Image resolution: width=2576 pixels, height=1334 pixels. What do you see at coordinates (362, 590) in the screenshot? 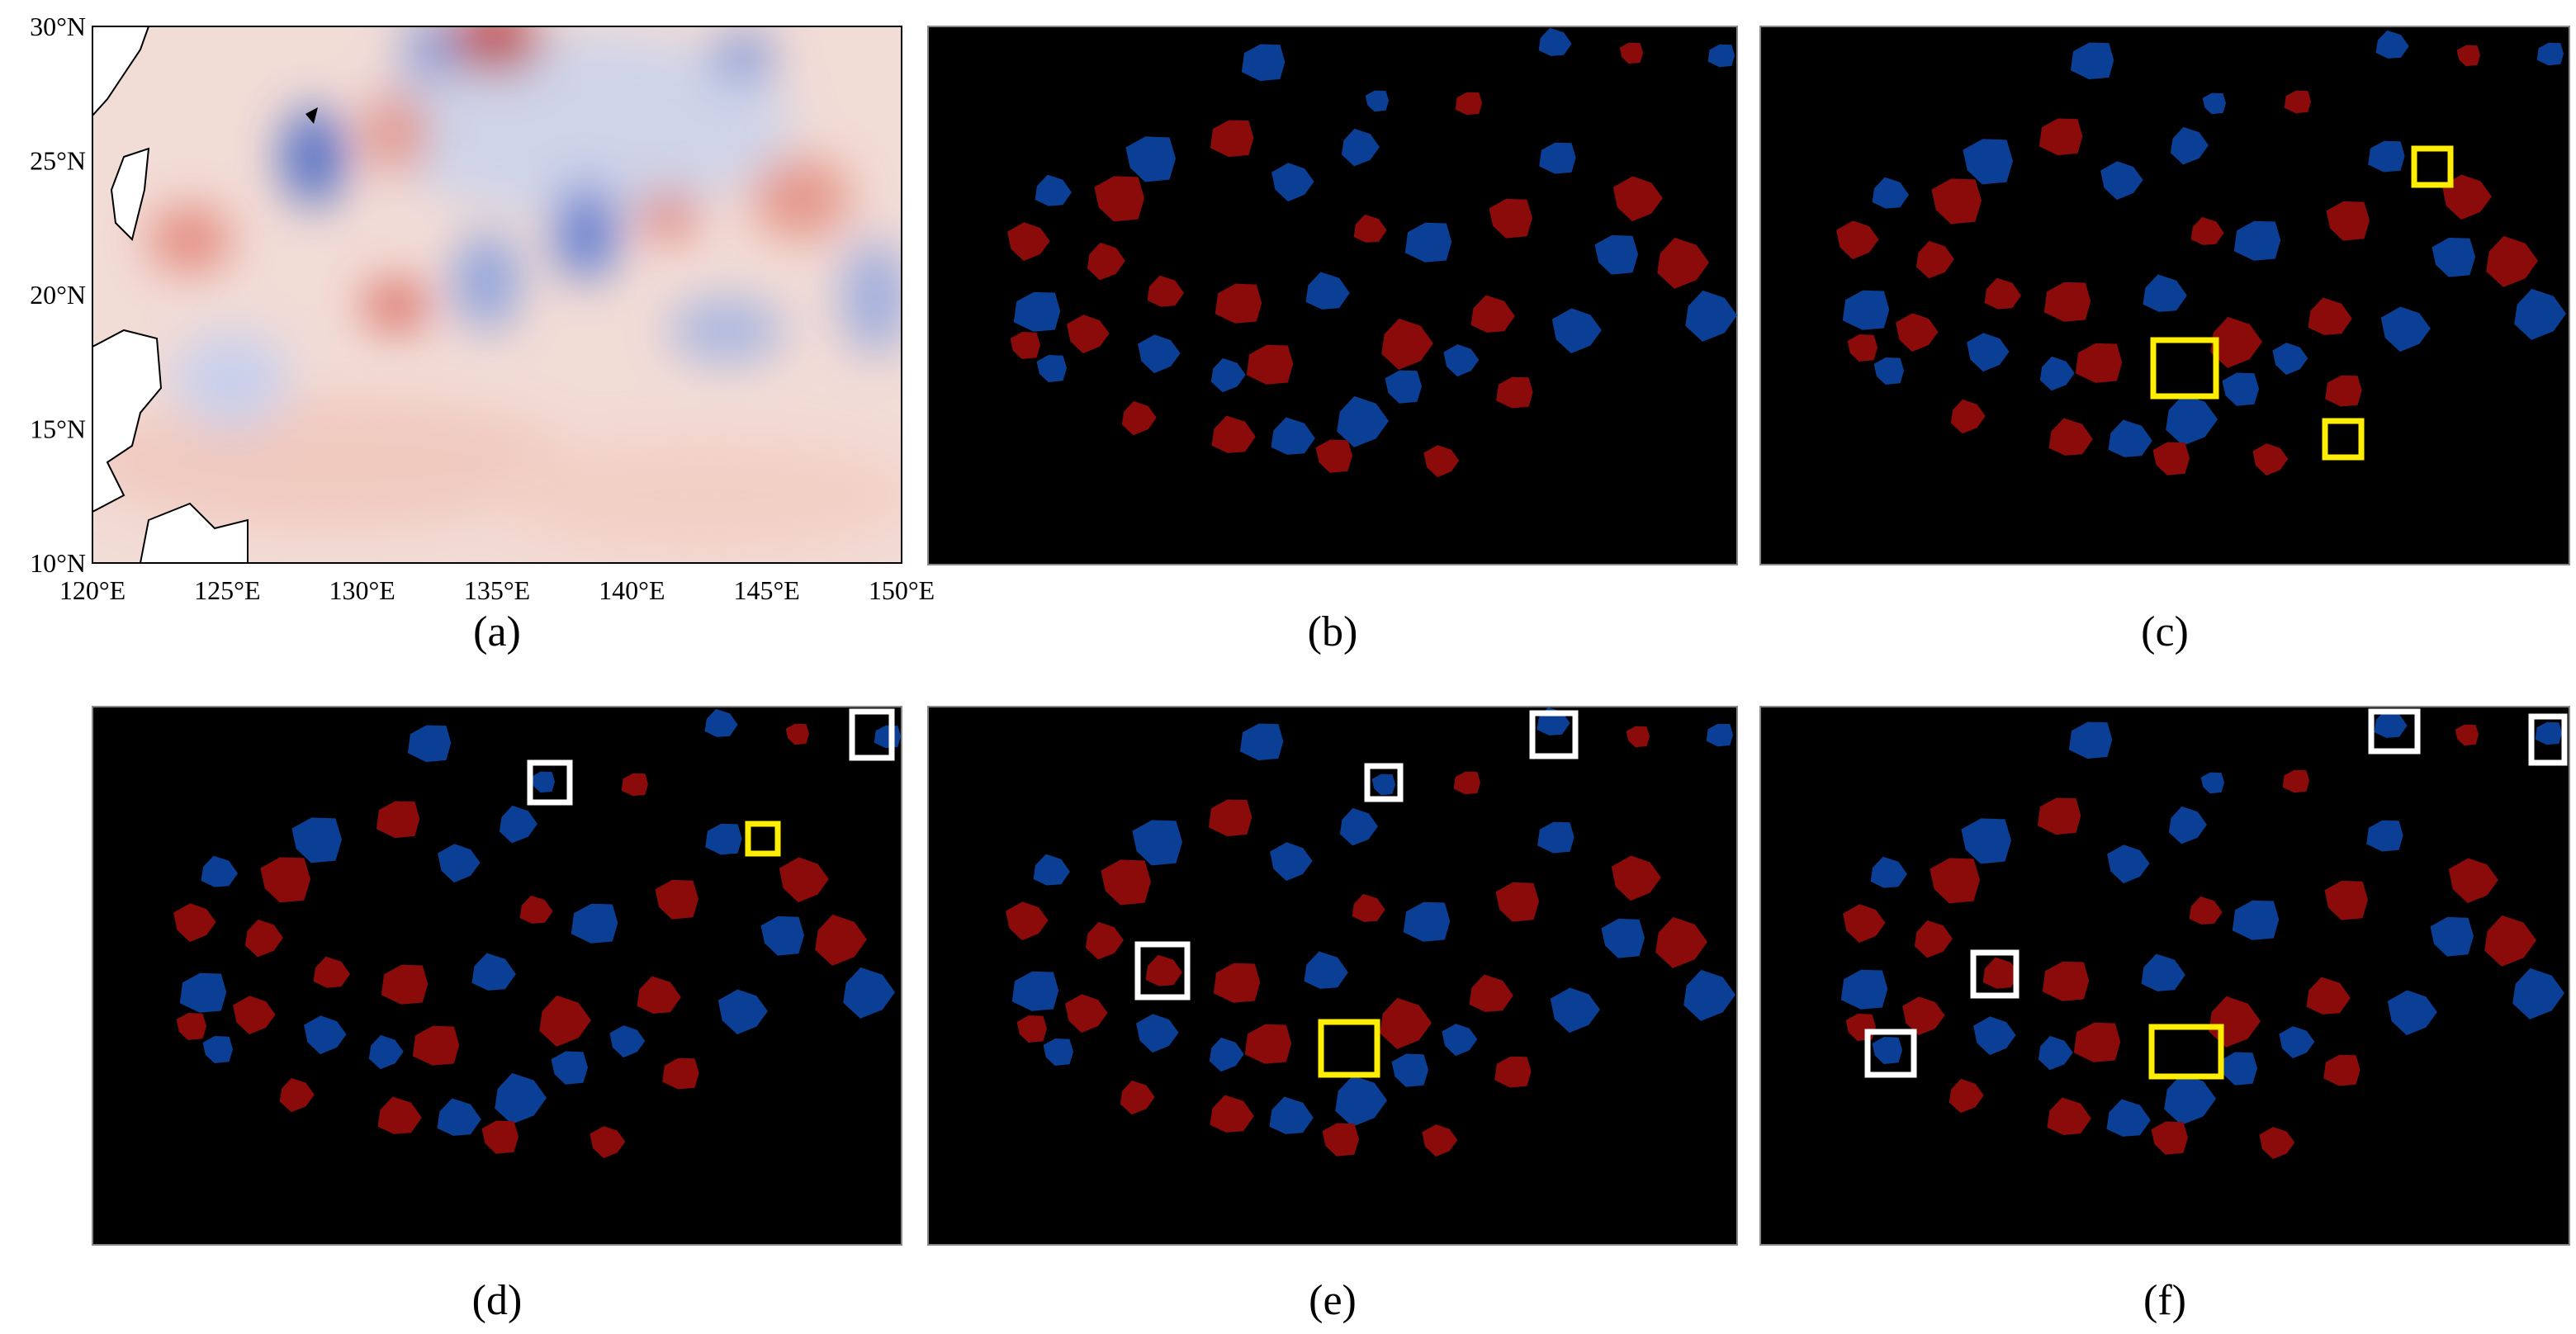
I see `lon-label: 130°E` at bounding box center [362, 590].